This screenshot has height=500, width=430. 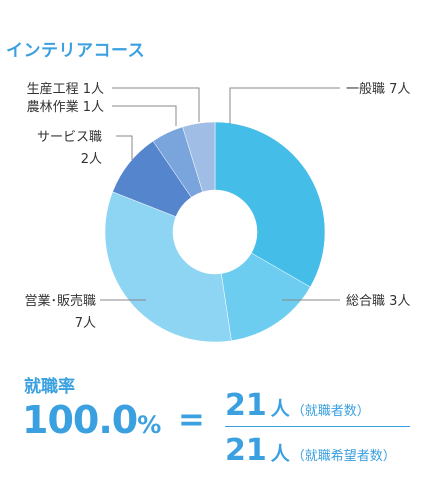 What do you see at coordinates (124, 147) in the screenshot?
I see `leader-service` at bounding box center [124, 147].